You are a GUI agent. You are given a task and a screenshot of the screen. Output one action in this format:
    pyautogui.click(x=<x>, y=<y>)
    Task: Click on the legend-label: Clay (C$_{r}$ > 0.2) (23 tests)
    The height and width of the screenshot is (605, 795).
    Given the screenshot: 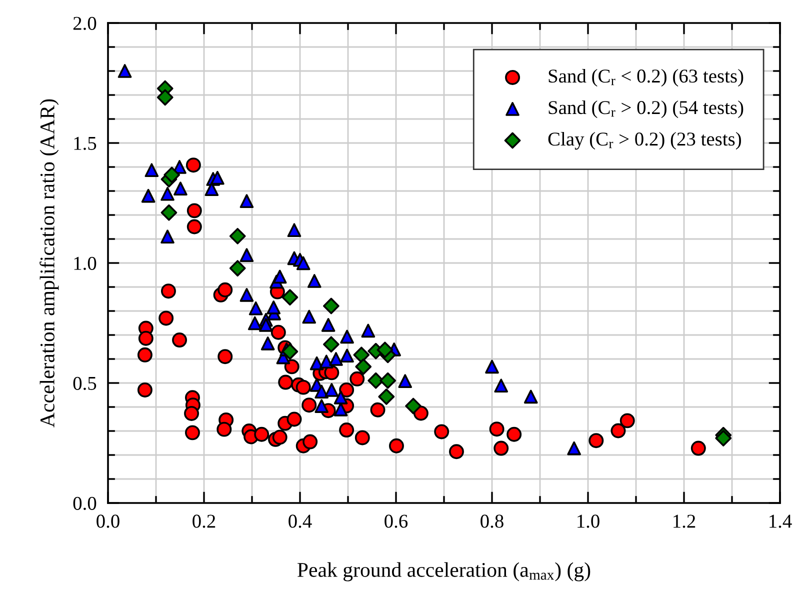 What is the action you would take?
    pyautogui.click(x=644, y=141)
    